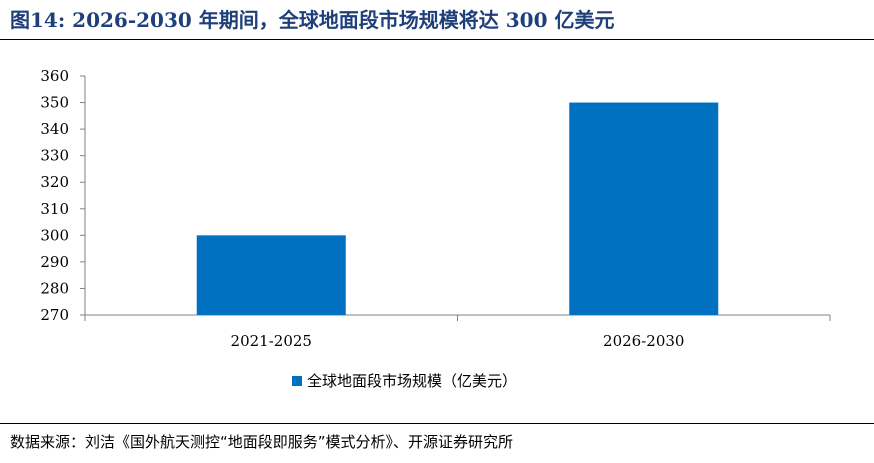  I want to click on y-tick-label: 300, so click(54, 235).